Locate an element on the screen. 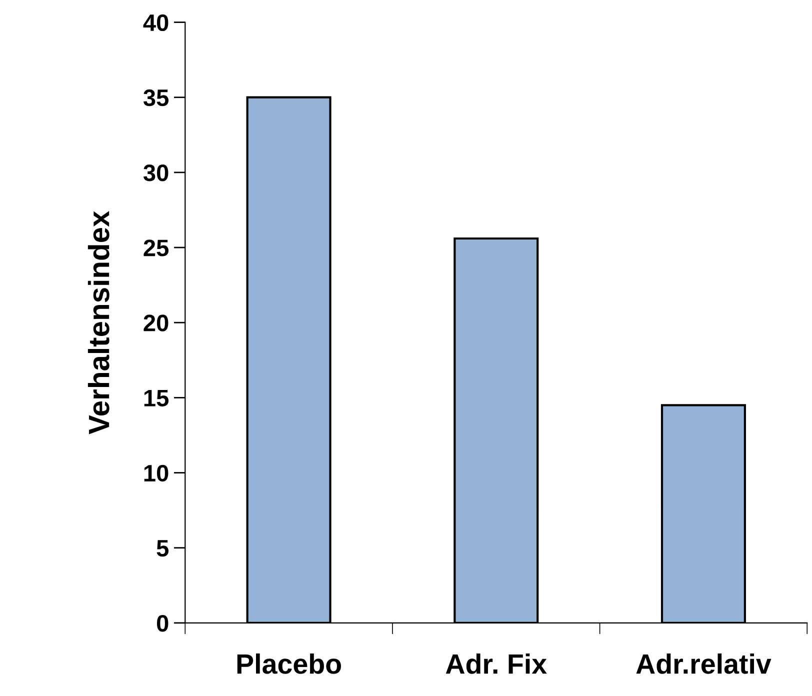 The image size is (812, 696). y-tick-label: 35 is located at coordinates (156, 97).